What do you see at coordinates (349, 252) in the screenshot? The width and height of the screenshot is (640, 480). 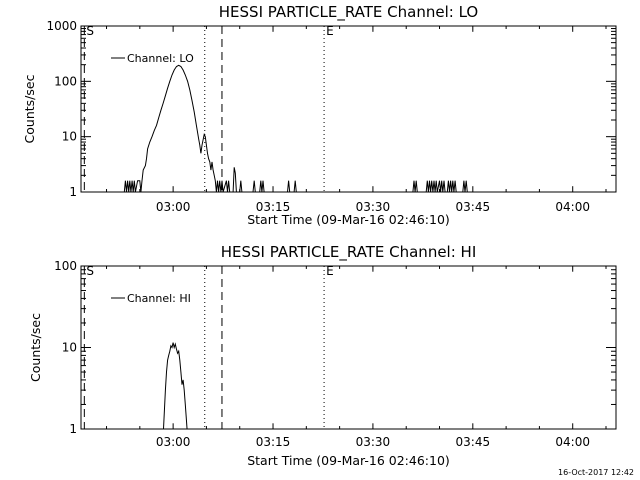 I see `chart-title: HESSI PARTICLE_RATE Channel: HI` at bounding box center [349, 252].